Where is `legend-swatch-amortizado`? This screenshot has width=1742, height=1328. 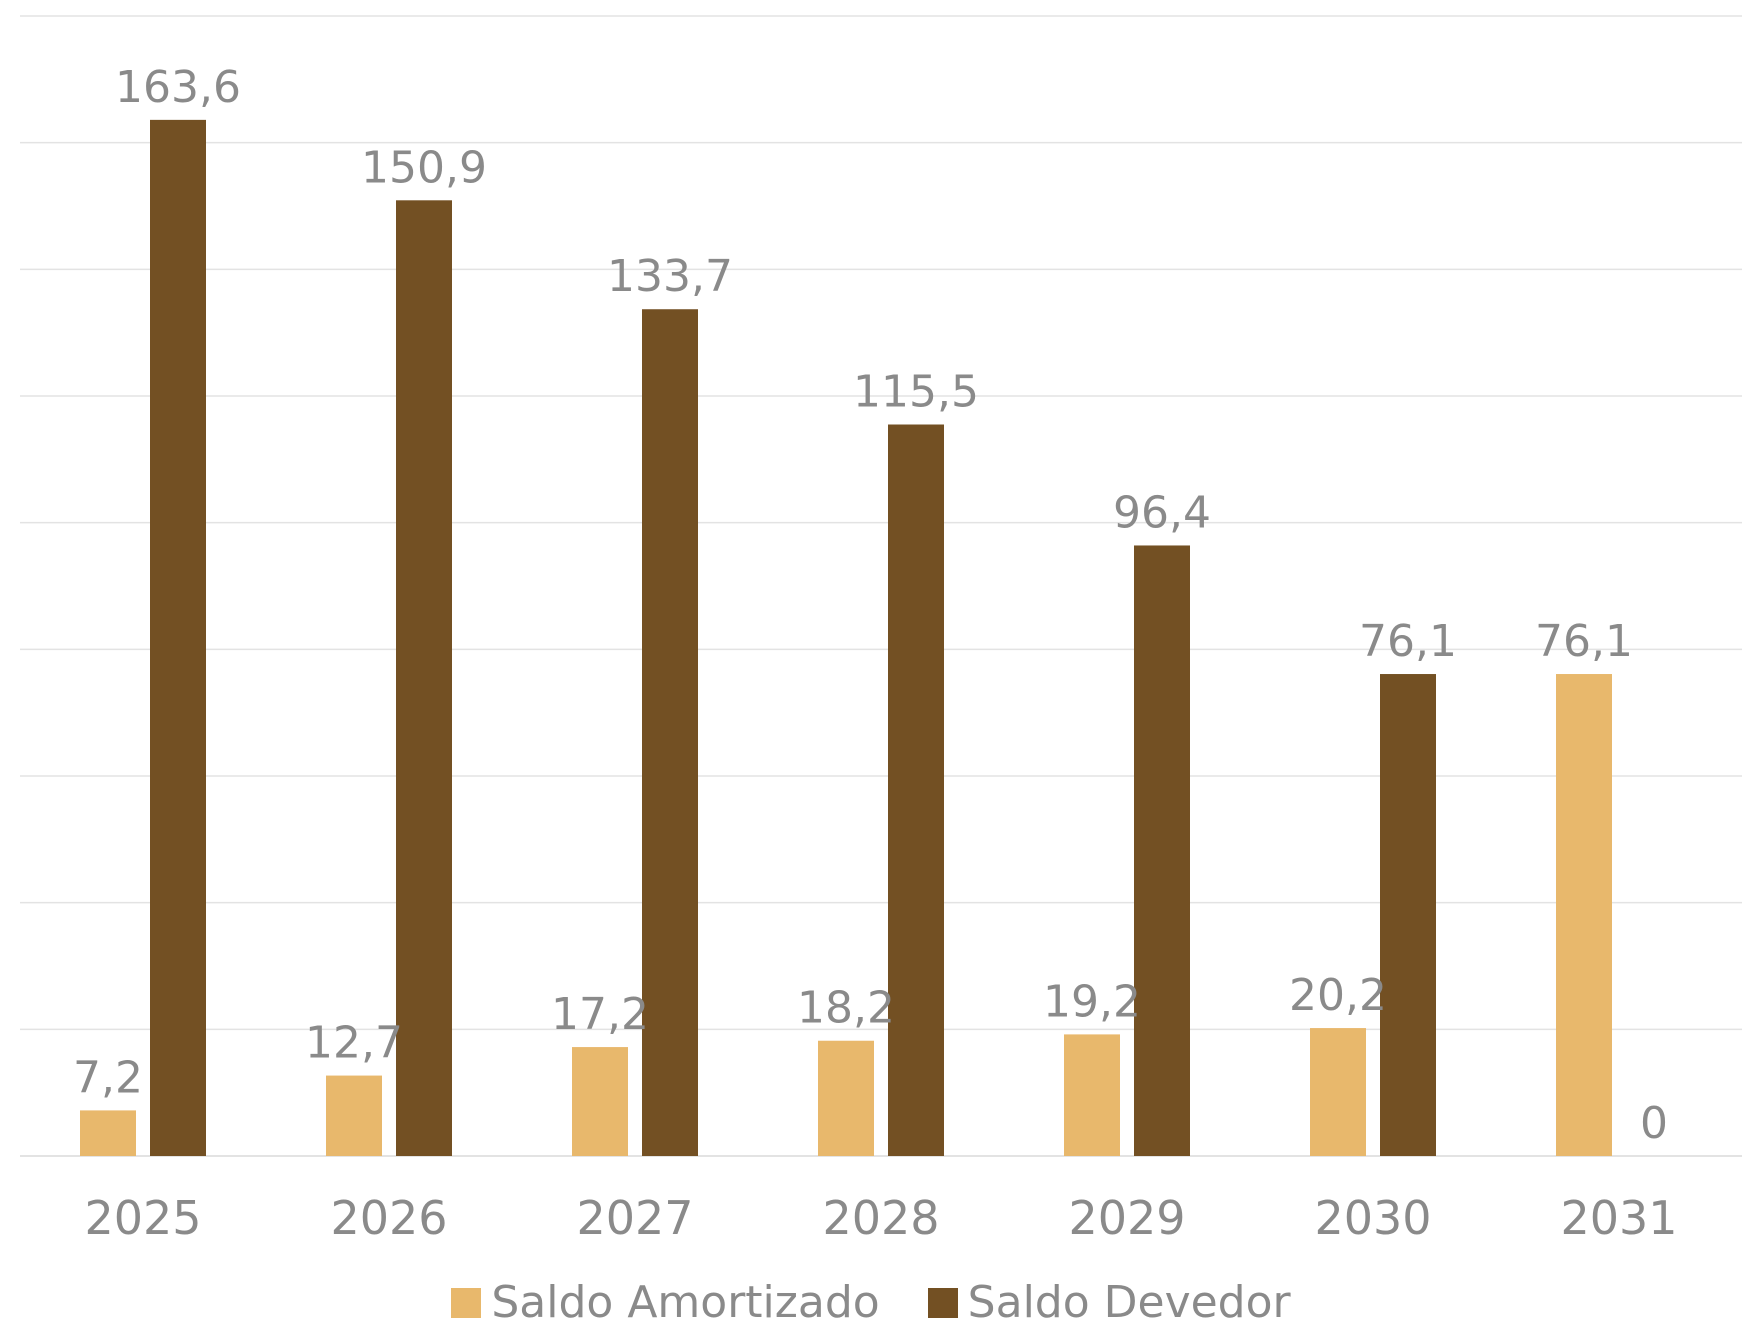
legend-swatch-amortizado is located at coordinates (466, 1303).